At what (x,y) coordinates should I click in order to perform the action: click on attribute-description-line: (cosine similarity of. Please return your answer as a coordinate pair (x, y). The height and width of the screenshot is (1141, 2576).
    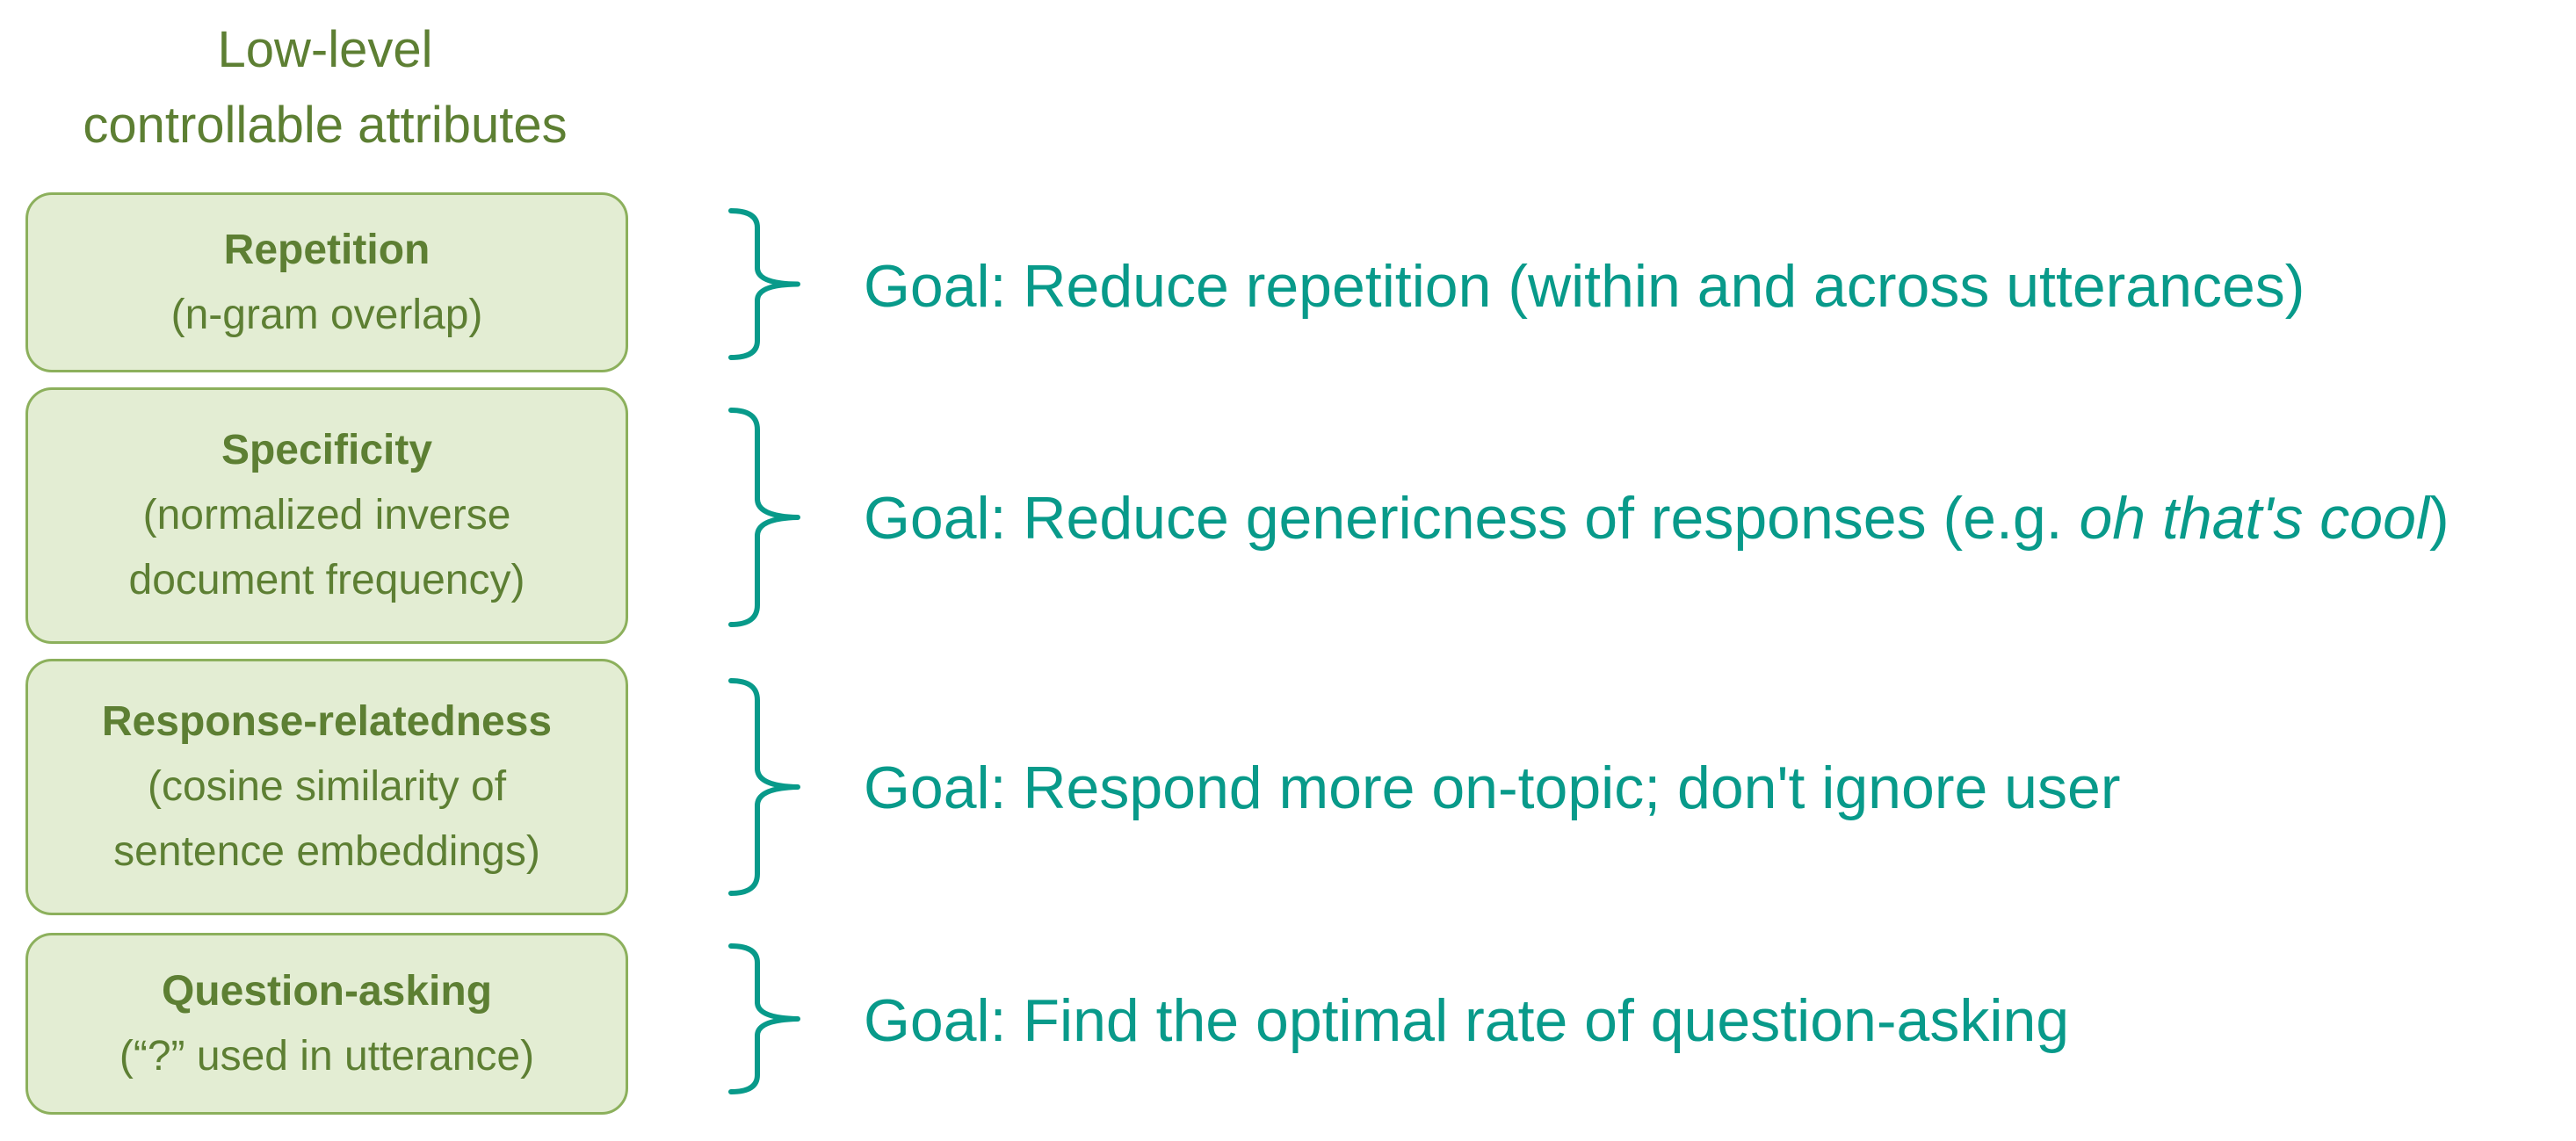
    Looking at the image, I should click on (327, 786).